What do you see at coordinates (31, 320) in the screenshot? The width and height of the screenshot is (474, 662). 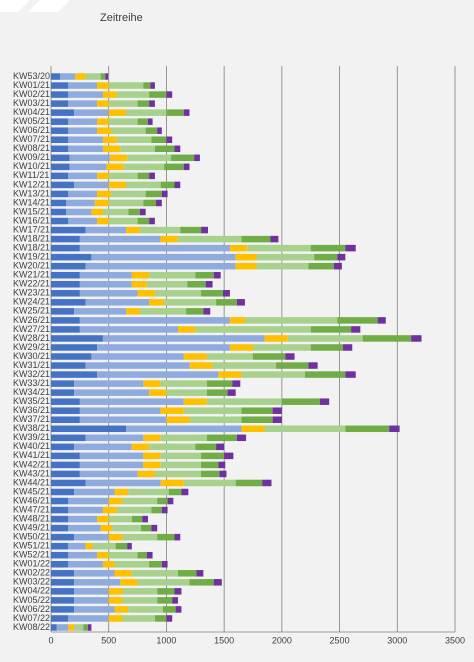 I see `y-tick-label: KW26/21` at bounding box center [31, 320].